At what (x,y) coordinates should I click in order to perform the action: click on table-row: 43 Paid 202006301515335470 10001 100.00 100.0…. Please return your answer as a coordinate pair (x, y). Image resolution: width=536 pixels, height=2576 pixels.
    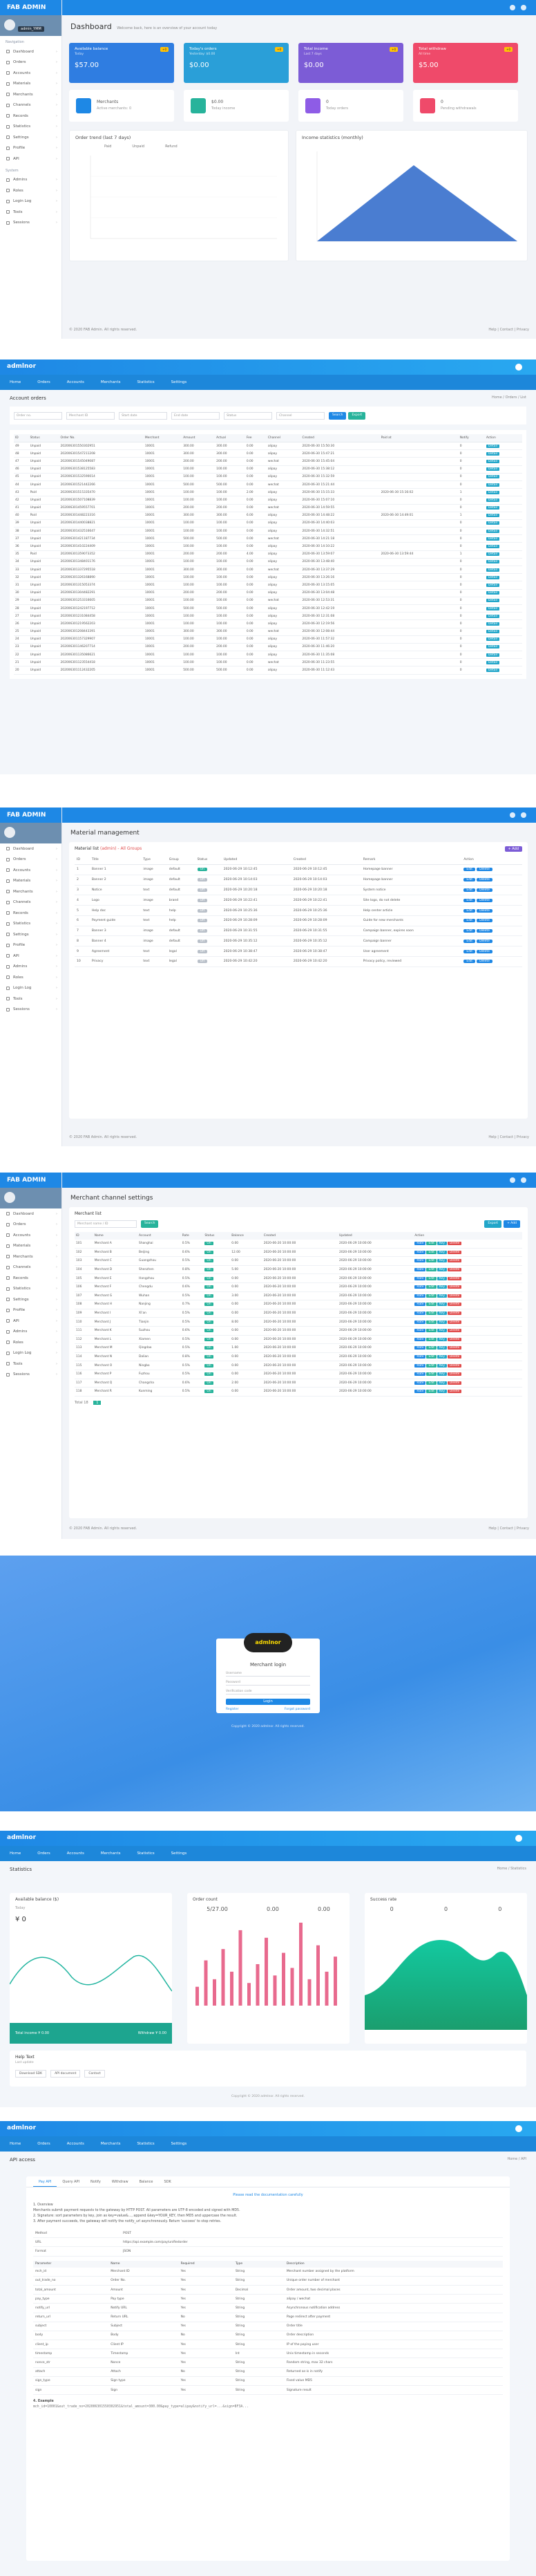
    Looking at the image, I should click on (268, 492).